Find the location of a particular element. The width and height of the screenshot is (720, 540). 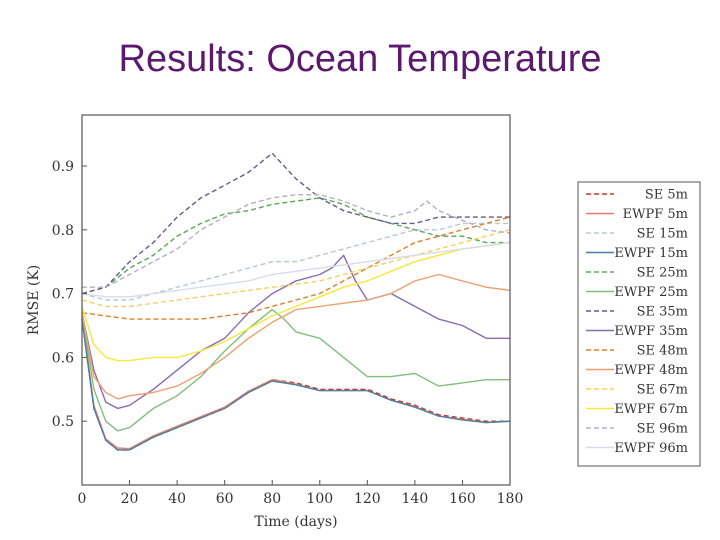

series-line-se-5m is located at coordinates (295, 385).